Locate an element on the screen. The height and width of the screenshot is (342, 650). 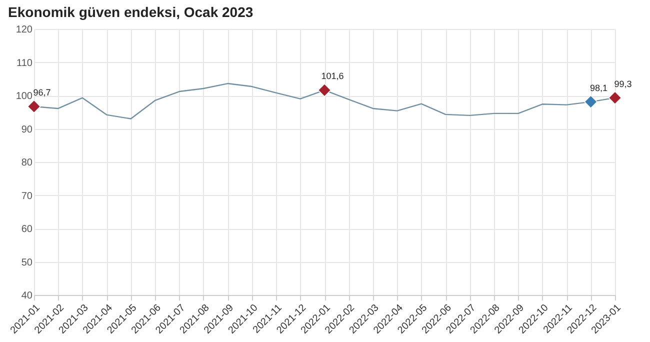
y-tick-label: 70 is located at coordinates (27, 196).